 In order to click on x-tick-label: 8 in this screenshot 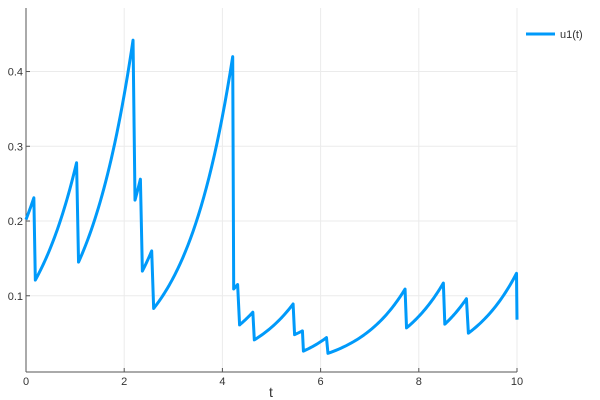, I will do `click(419, 382)`.